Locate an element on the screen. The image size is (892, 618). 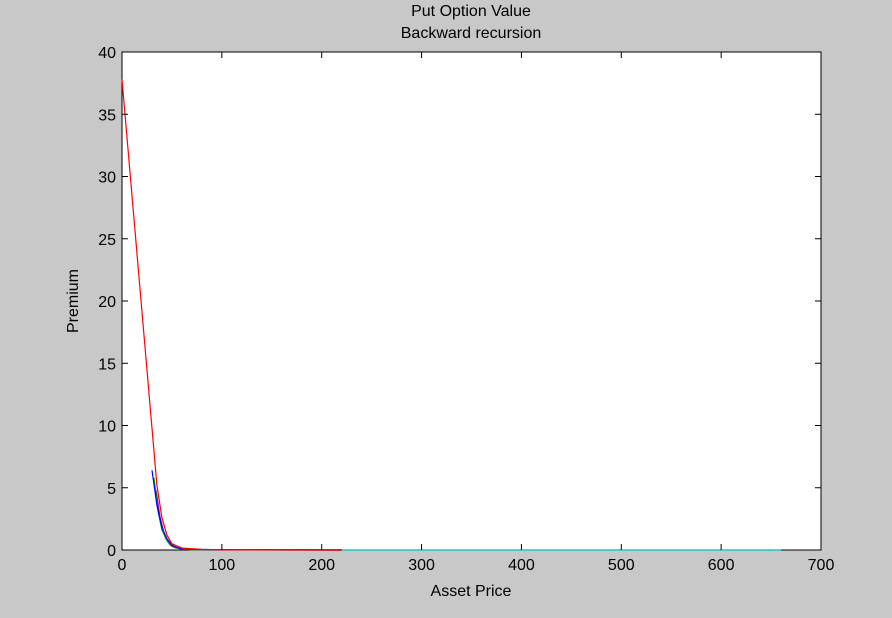
y-axis-label: Premium is located at coordinates (73, 301).